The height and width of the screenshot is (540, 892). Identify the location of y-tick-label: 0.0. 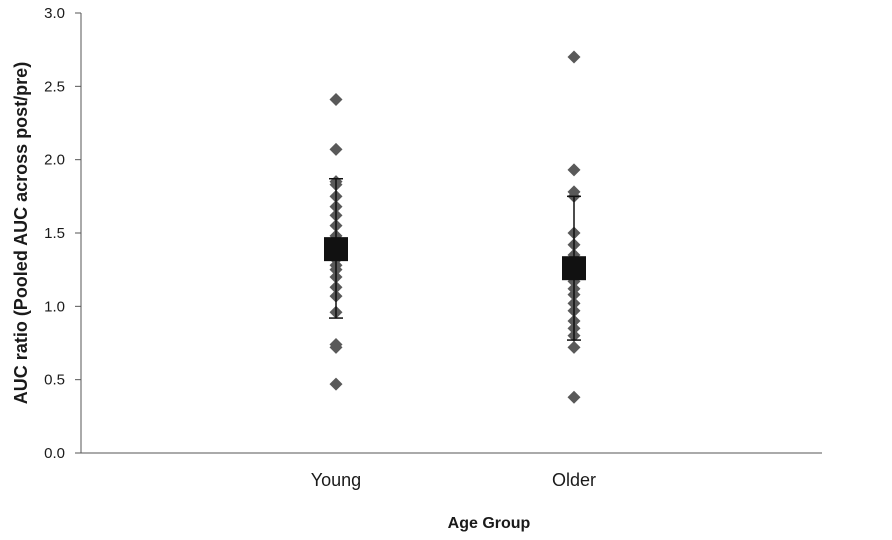
(54, 453).